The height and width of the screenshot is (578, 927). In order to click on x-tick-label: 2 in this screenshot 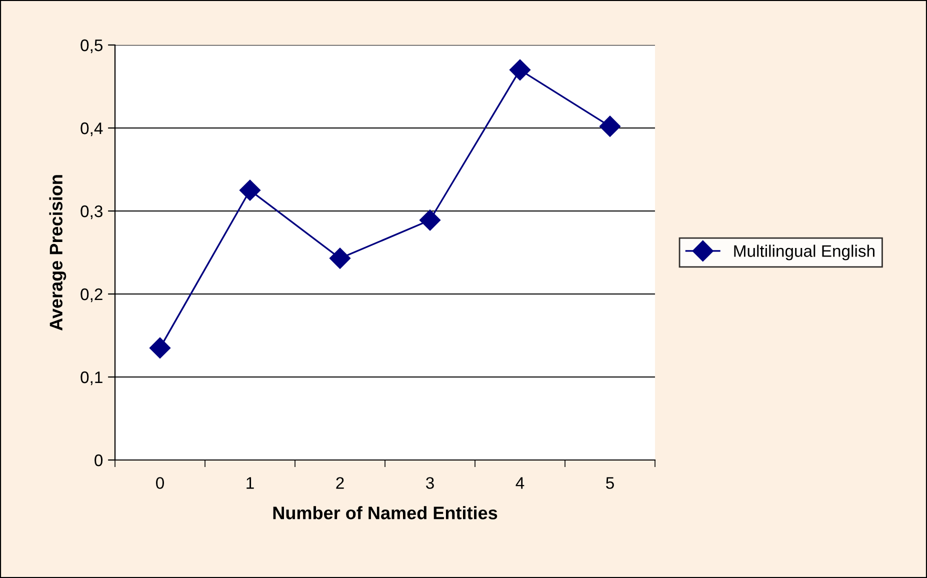, I will do `click(340, 483)`.